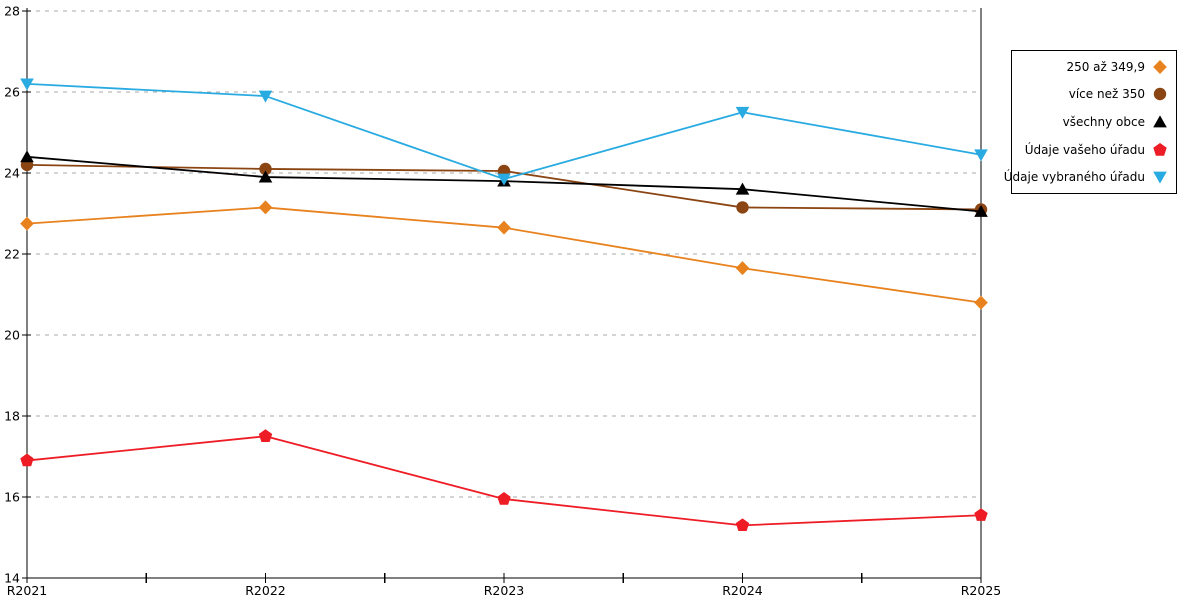 The width and height of the screenshot is (1200, 600). What do you see at coordinates (1074, 177) in the screenshot?
I see `legend-label: Údaje vybraného úřadu` at bounding box center [1074, 177].